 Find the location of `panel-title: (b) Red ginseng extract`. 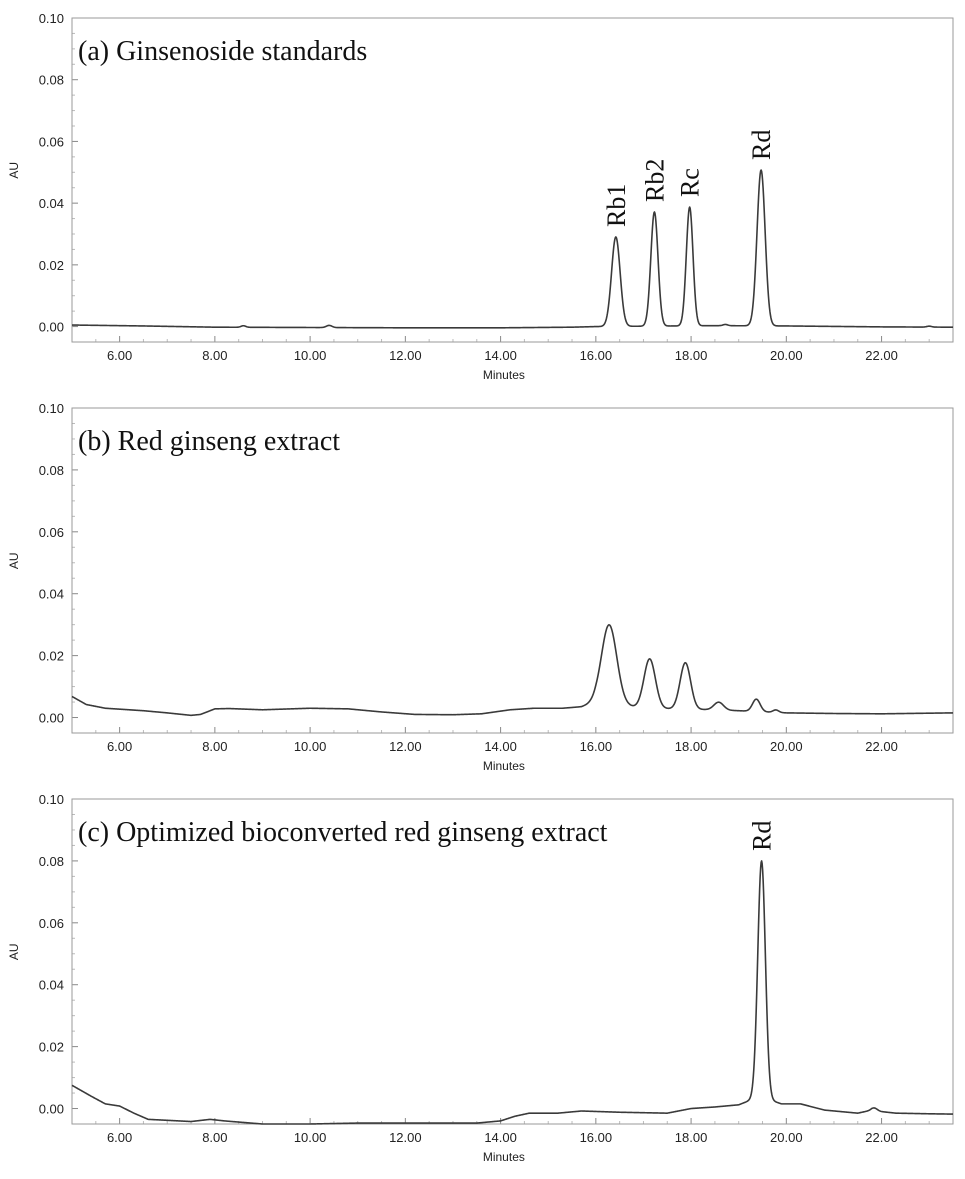

panel-title: (b) Red ginseng extract is located at coordinates (209, 441).